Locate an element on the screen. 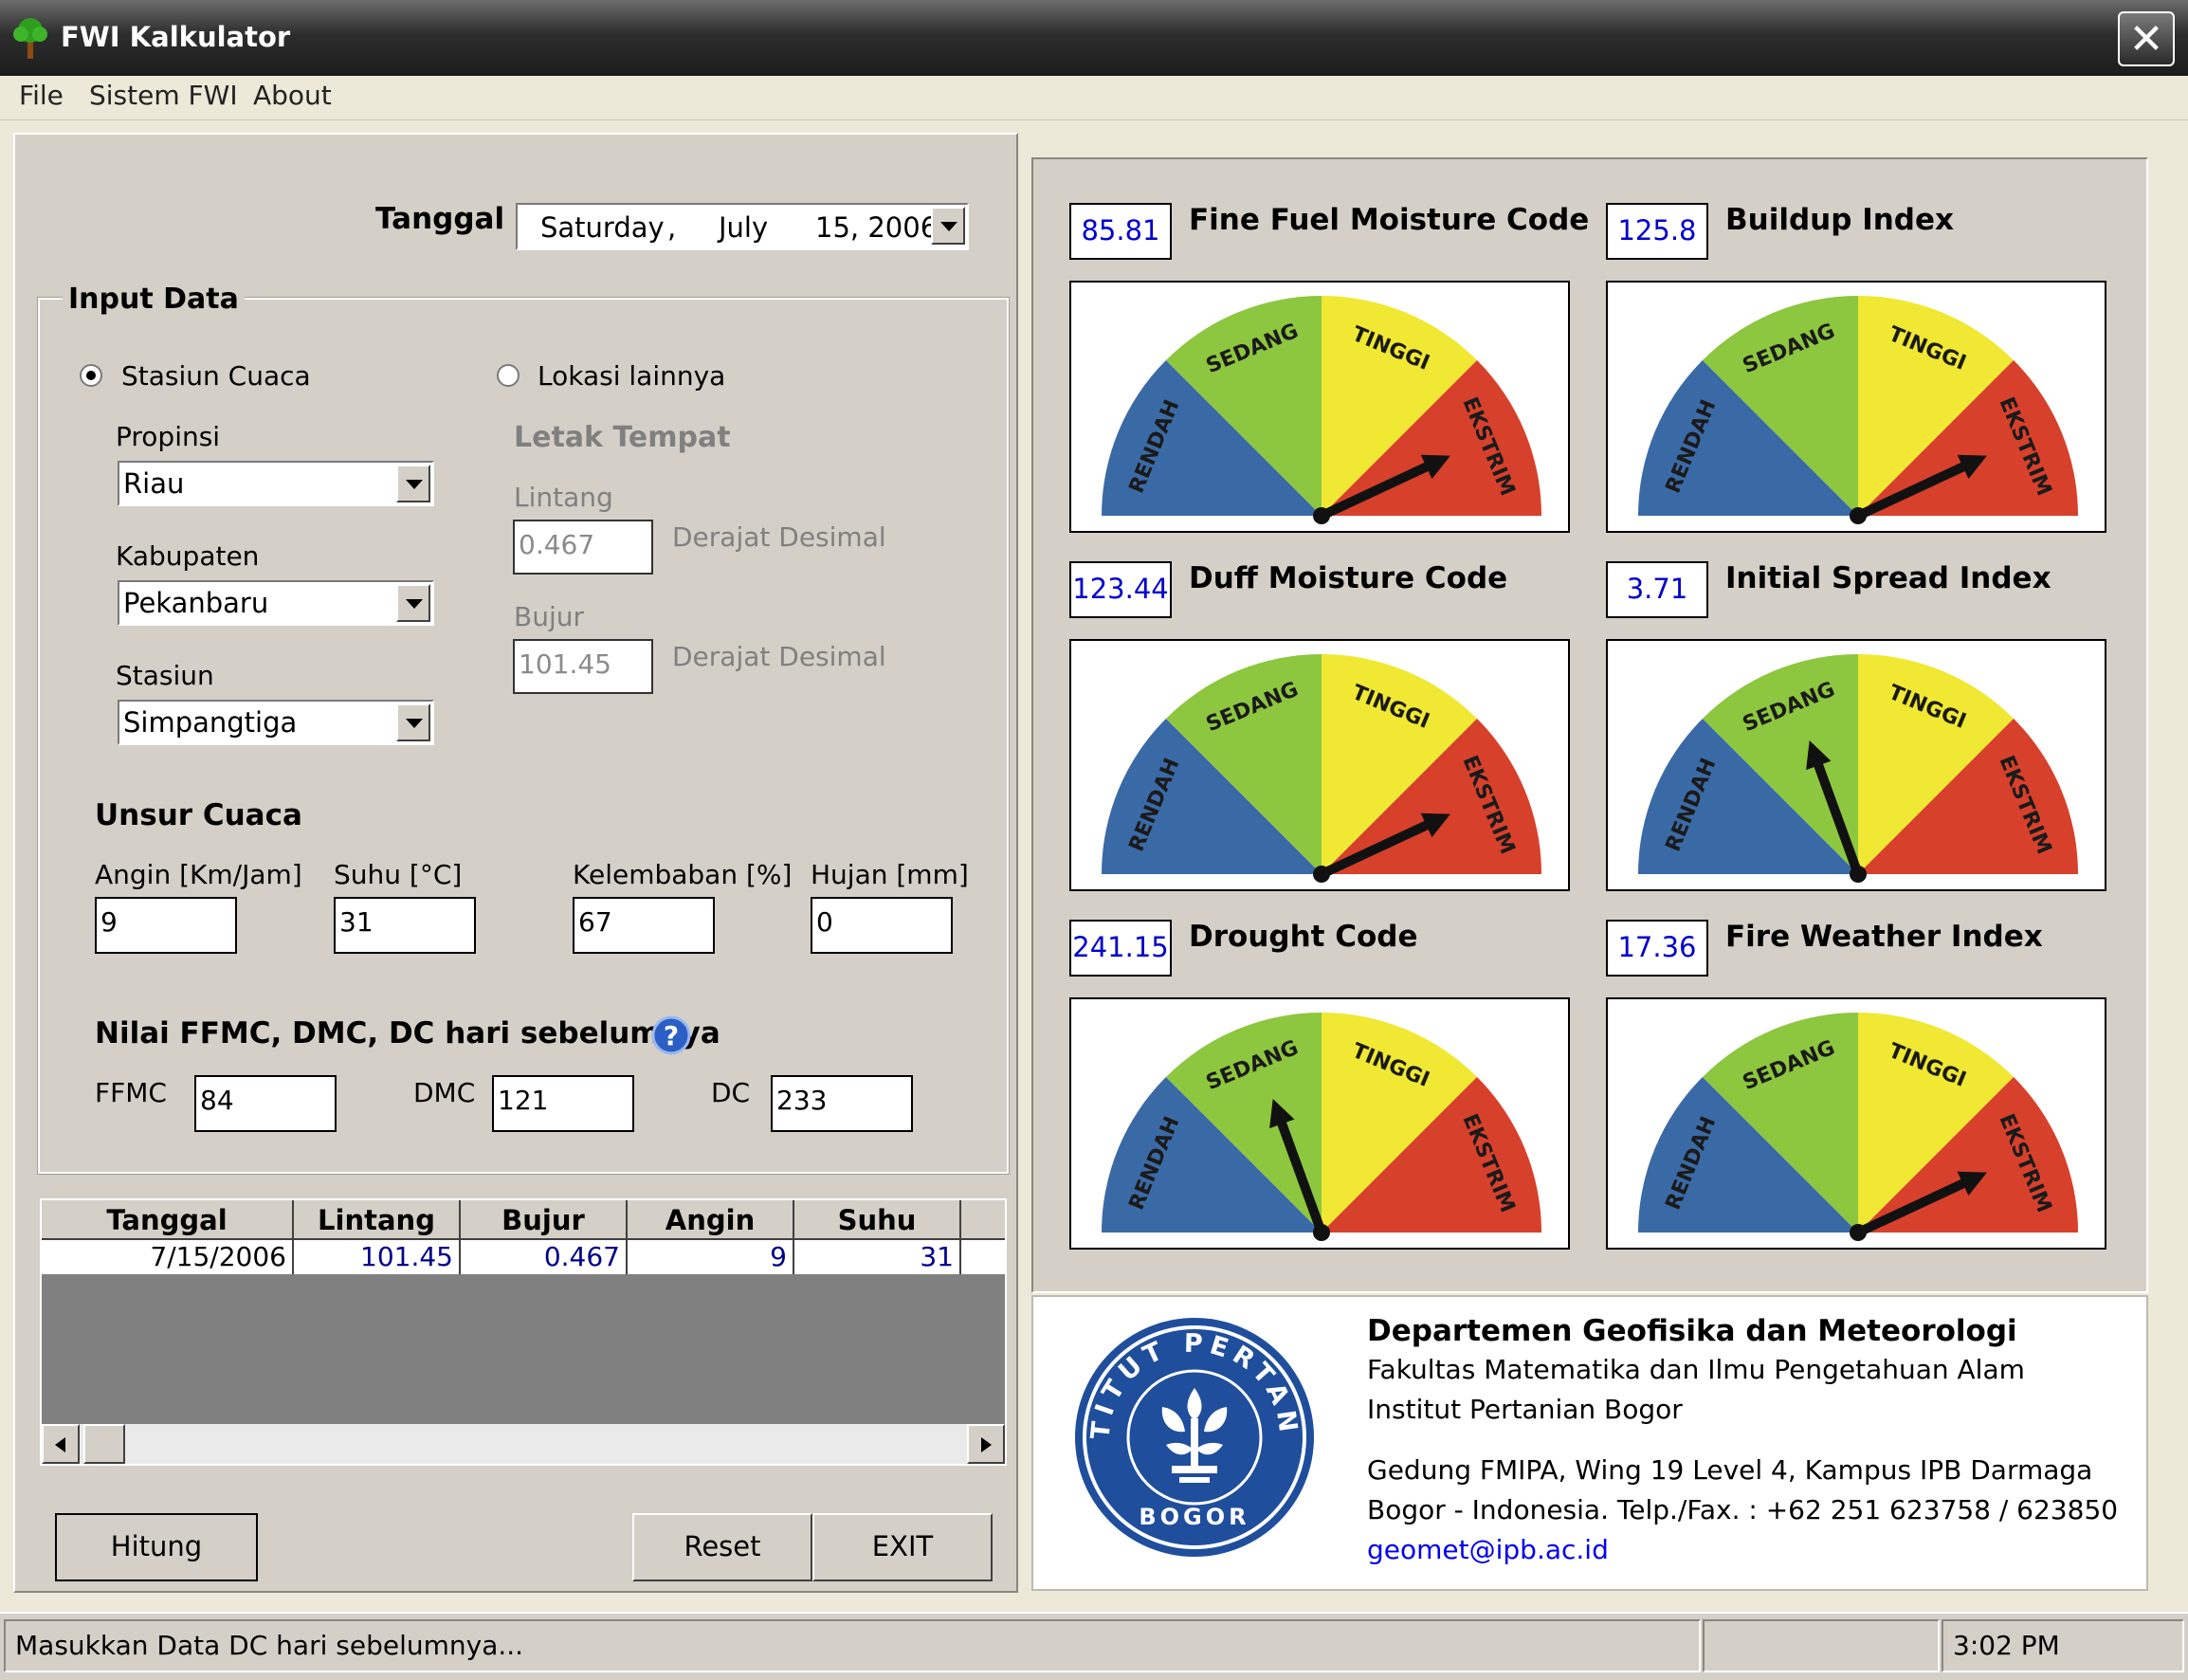 Image resolution: width=2188 pixels, height=1680 pixels. buildup-index-needle-head is located at coordinates (1972, 467).